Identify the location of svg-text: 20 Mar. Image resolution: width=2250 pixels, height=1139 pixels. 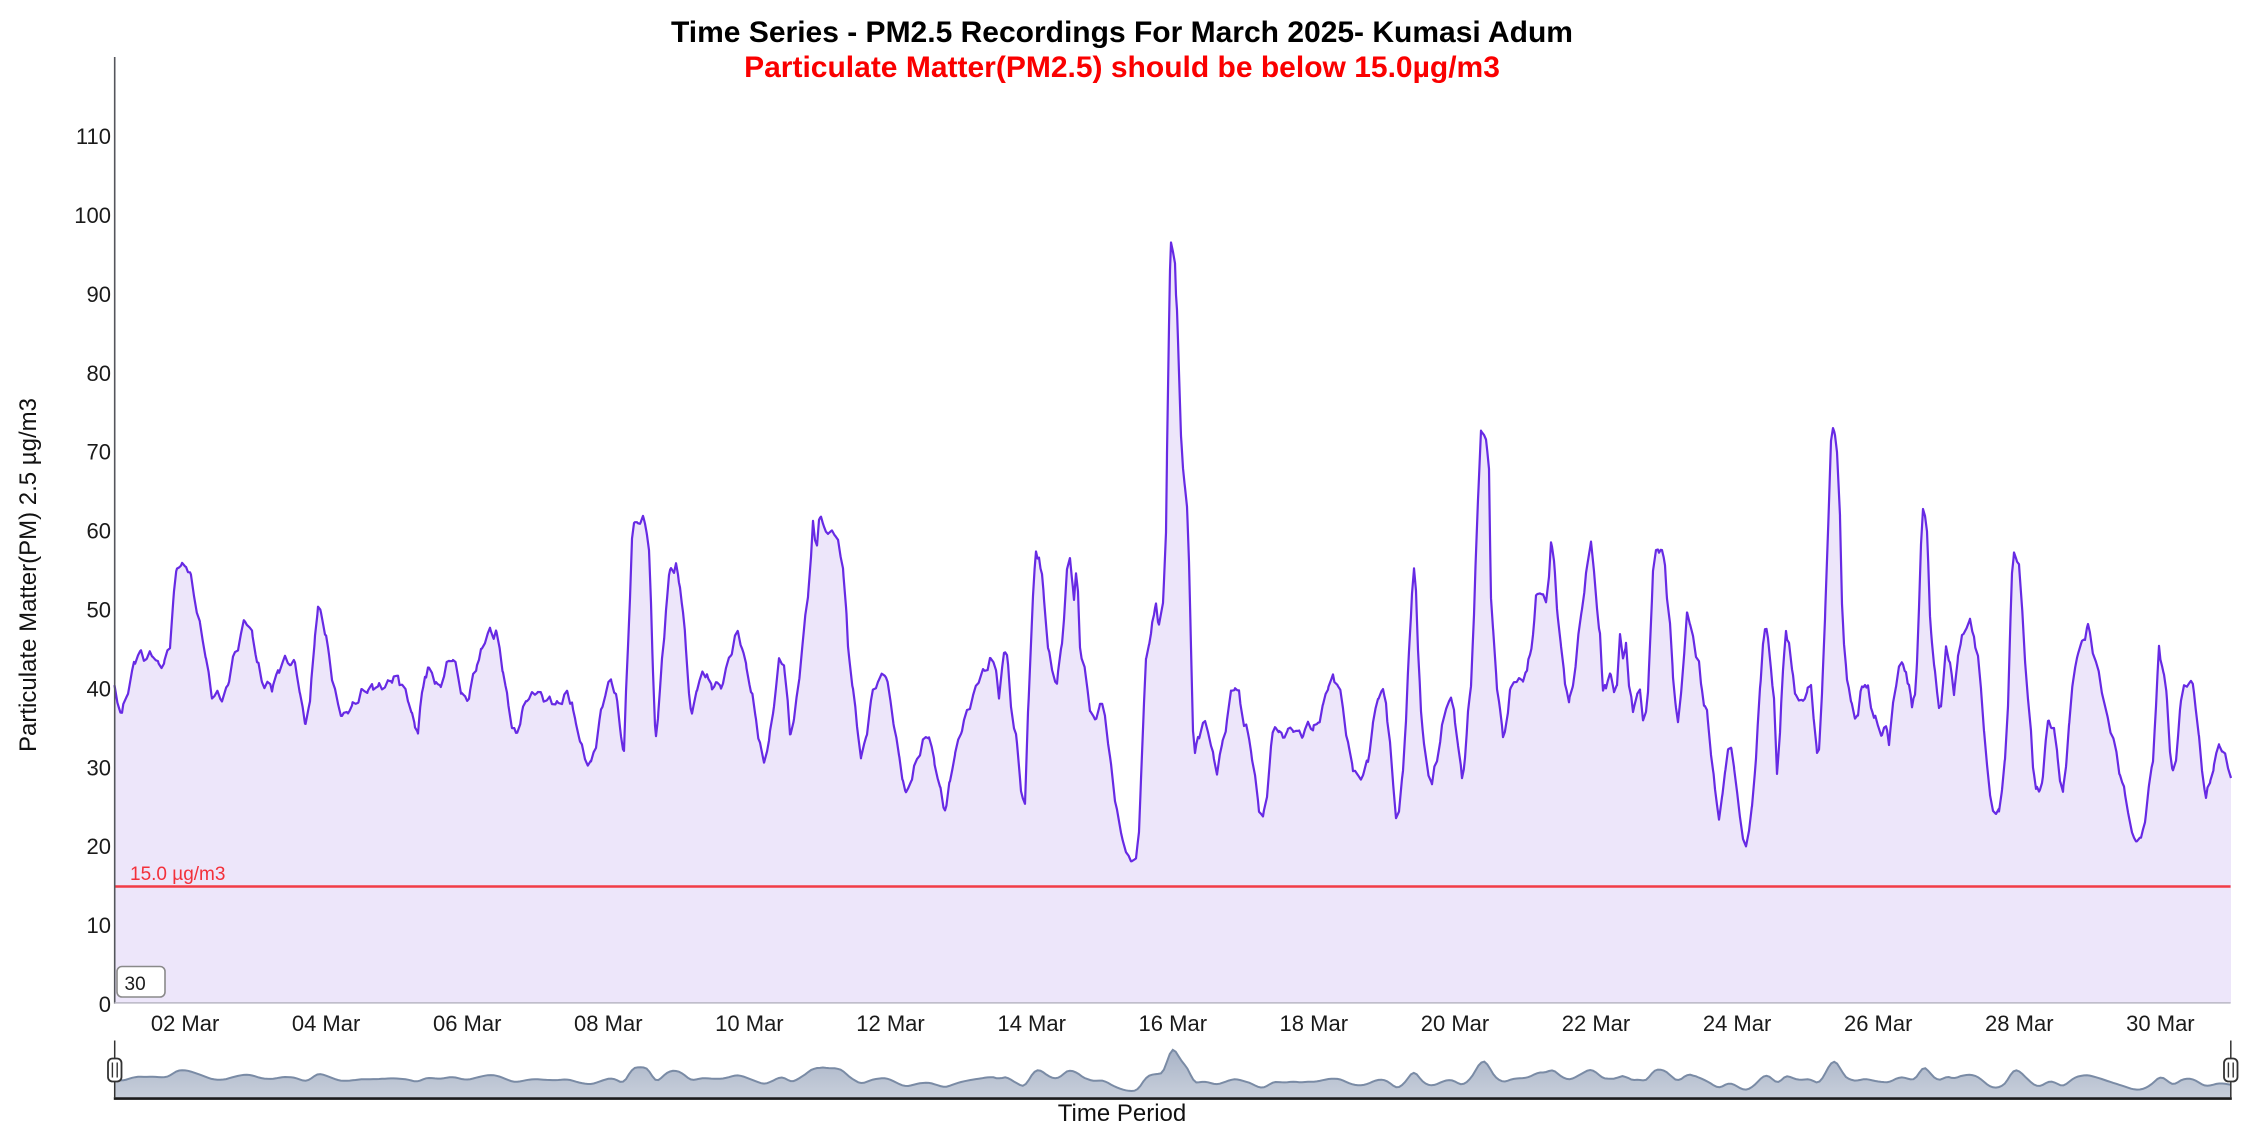
(1455, 1023).